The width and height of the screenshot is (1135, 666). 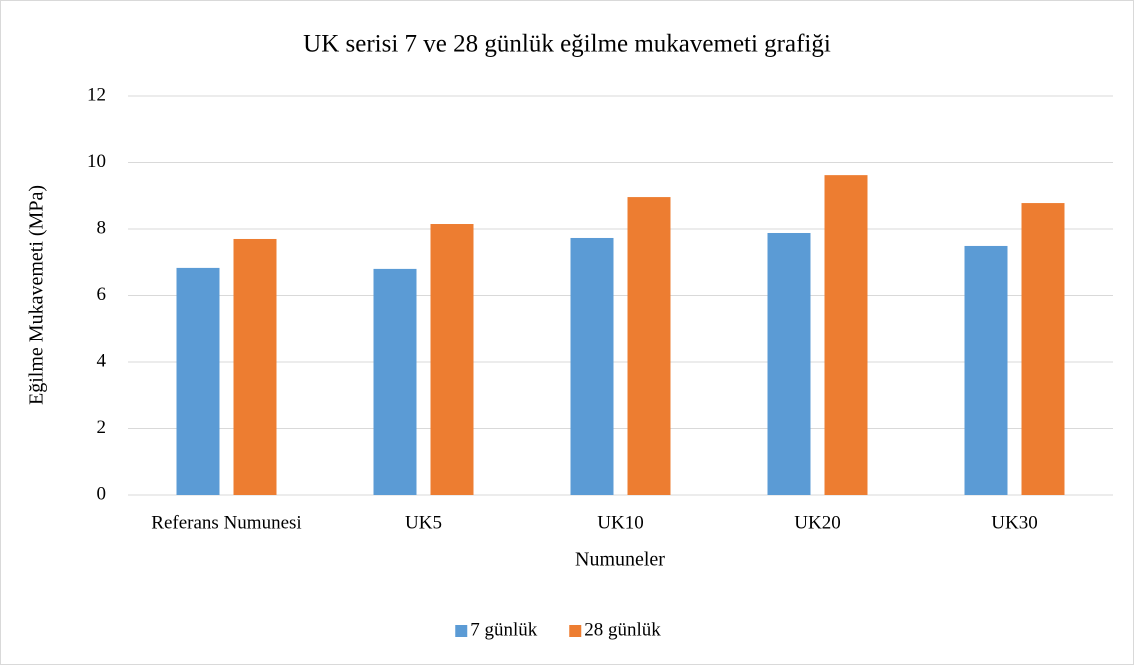 I want to click on x-tick-label: UK10, so click(x=620, y=522).